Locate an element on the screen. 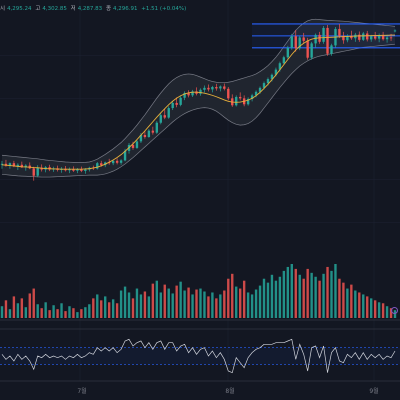  low-value: 4,287.83 is located at coordinates (90, 9).